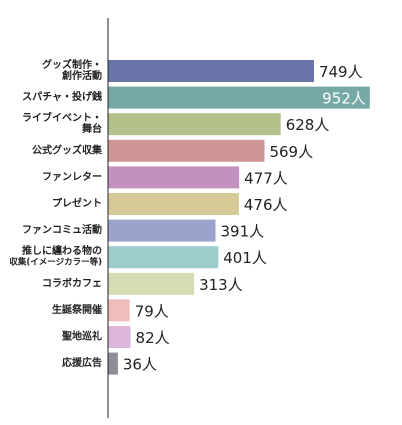 The height and width of the screenshot is (425, 402). What do you see at coordinates (72, 64) in the screenshot?
I see `category-label-line: グッズ制作・` at bounding box center [72, 64].